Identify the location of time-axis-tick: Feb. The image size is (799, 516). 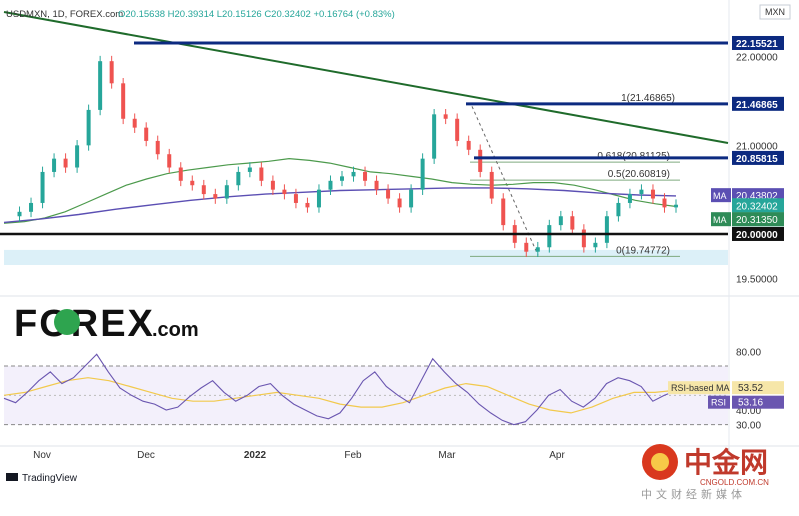
(353, 455).